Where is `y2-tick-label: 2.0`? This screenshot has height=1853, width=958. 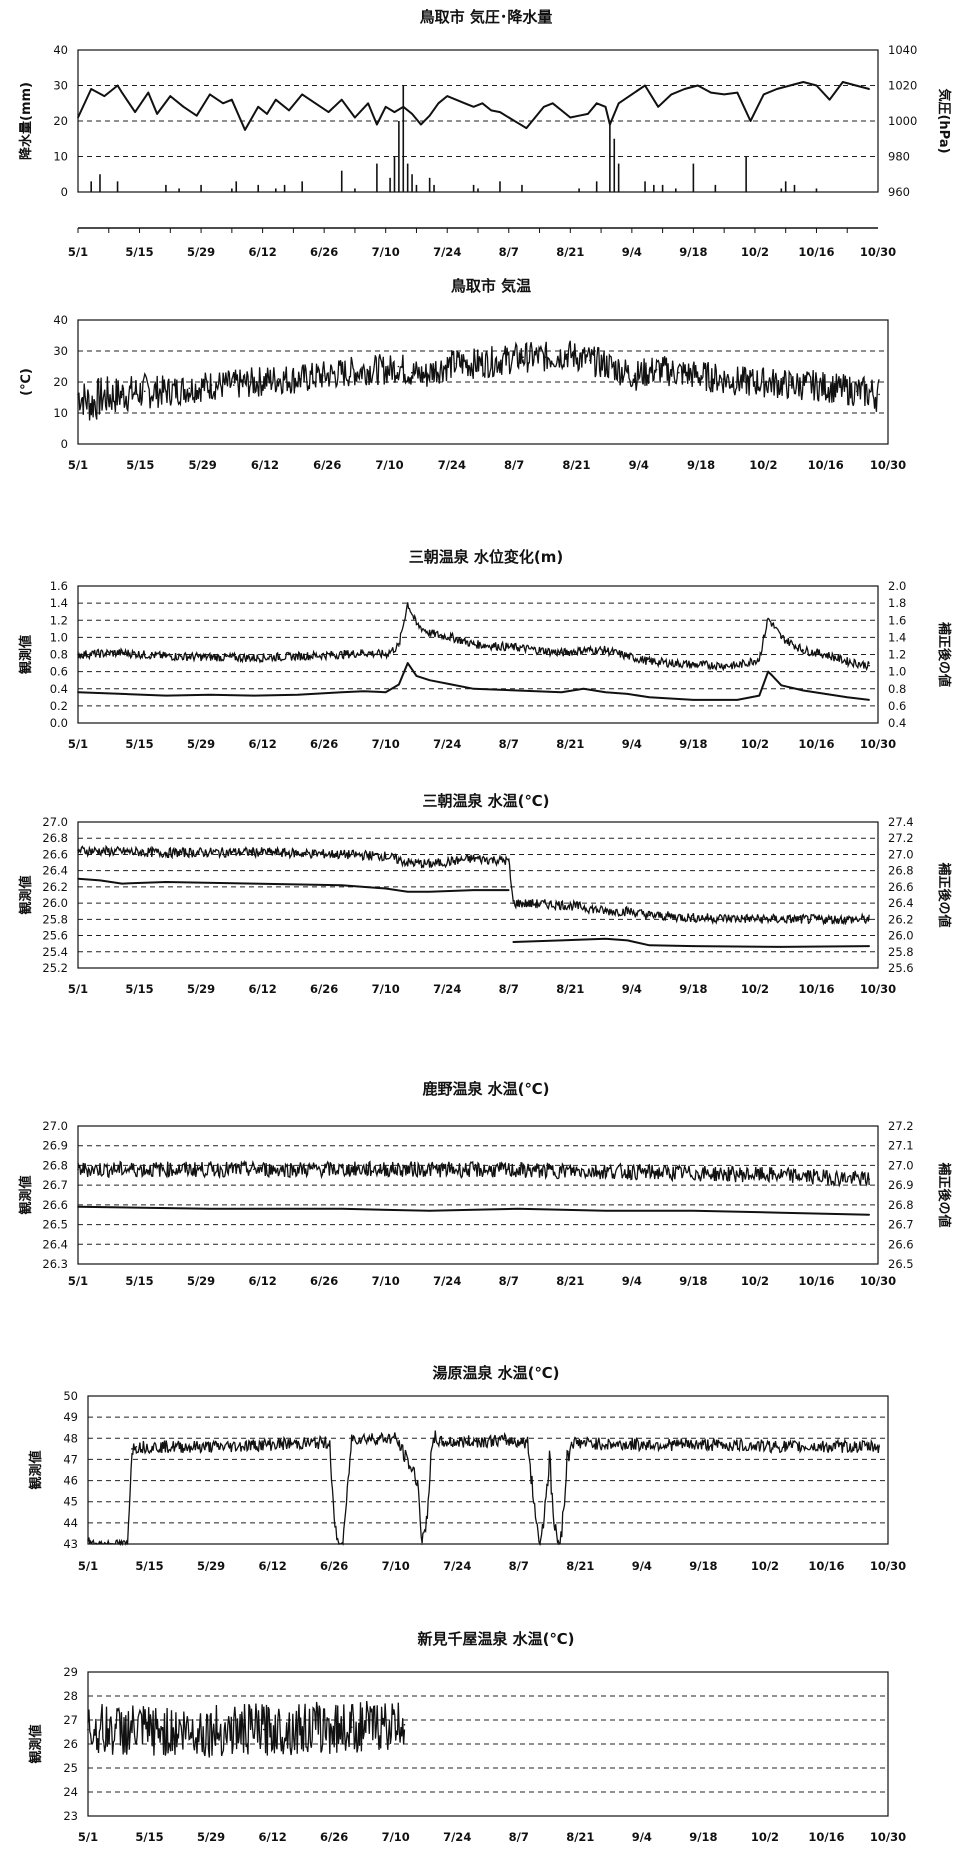
y2-tick-label: 2.0 is located at coordinates (897, 586).